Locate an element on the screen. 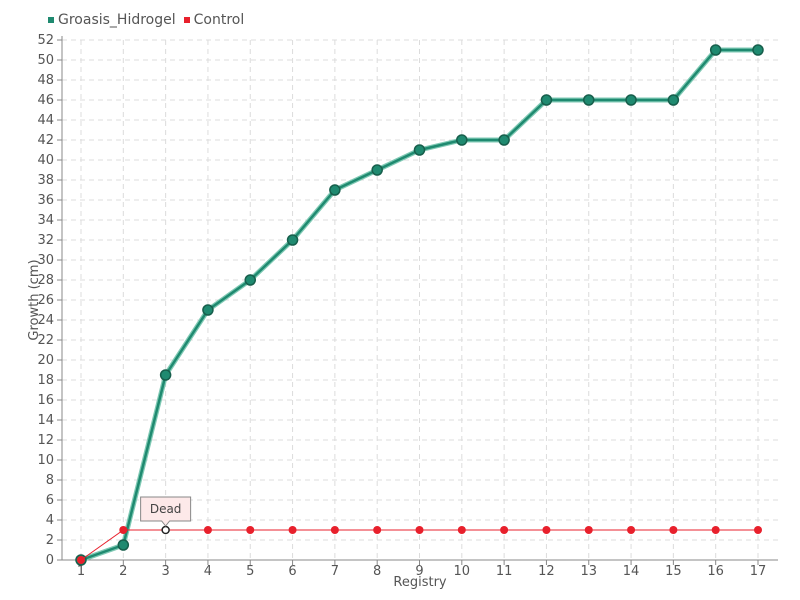  tooltip-box is located at coordinates (166, 511).